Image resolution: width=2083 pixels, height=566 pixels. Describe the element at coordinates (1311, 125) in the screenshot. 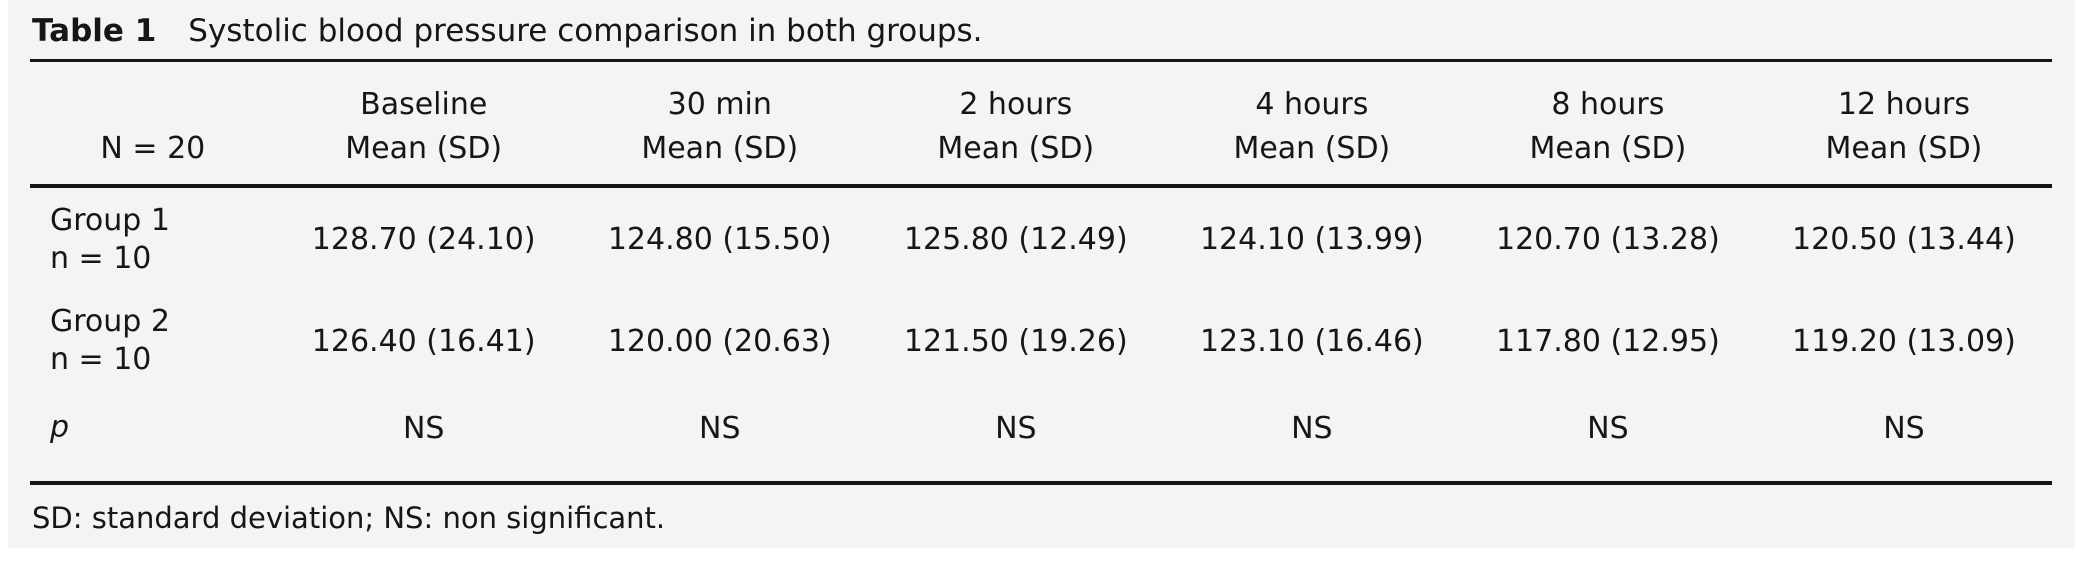

I see `header-4hours: 4 hours Mean (SD)` at that location.